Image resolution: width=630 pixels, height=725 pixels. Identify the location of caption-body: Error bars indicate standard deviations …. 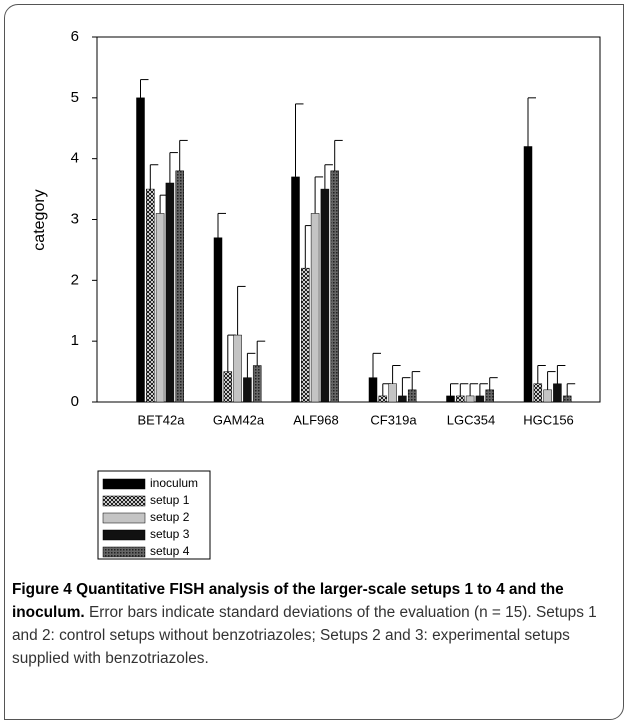
(304, 635).